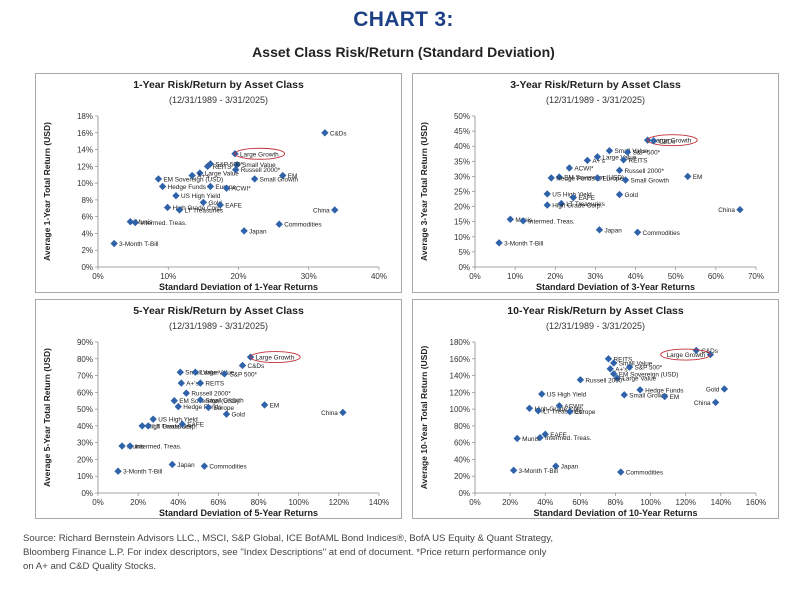  I want to click on data-label-em: EM, so click(698, 177).